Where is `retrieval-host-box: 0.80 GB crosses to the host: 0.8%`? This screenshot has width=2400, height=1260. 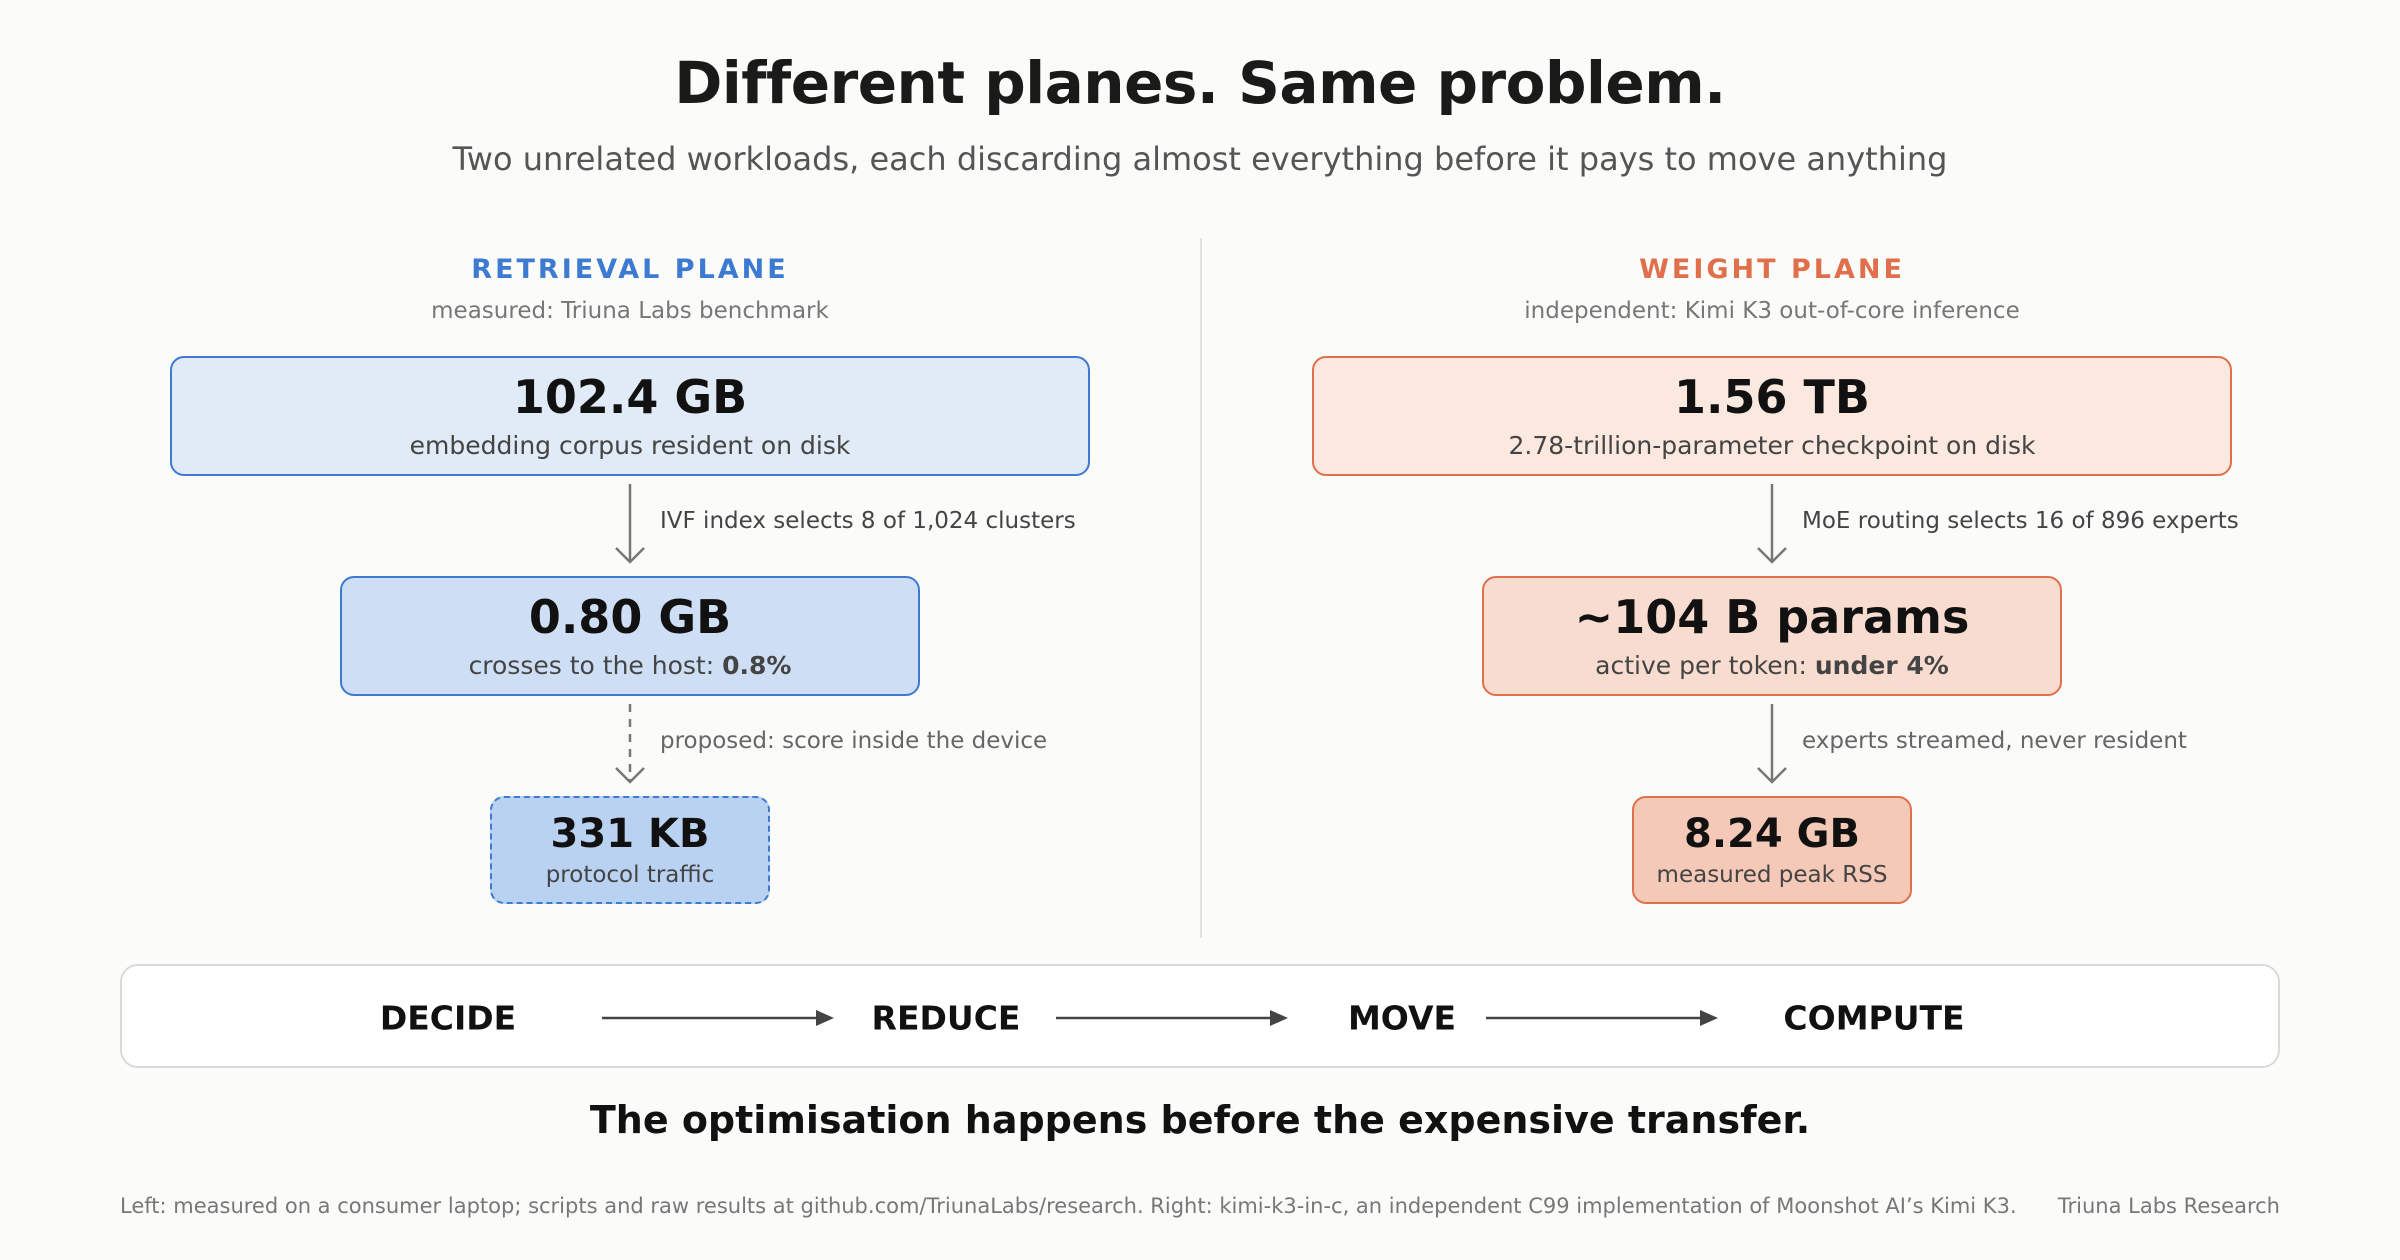 retrieval-host-box: 0.80 GB crosses to the host: 0.8% is located at coordinates (630, 636).